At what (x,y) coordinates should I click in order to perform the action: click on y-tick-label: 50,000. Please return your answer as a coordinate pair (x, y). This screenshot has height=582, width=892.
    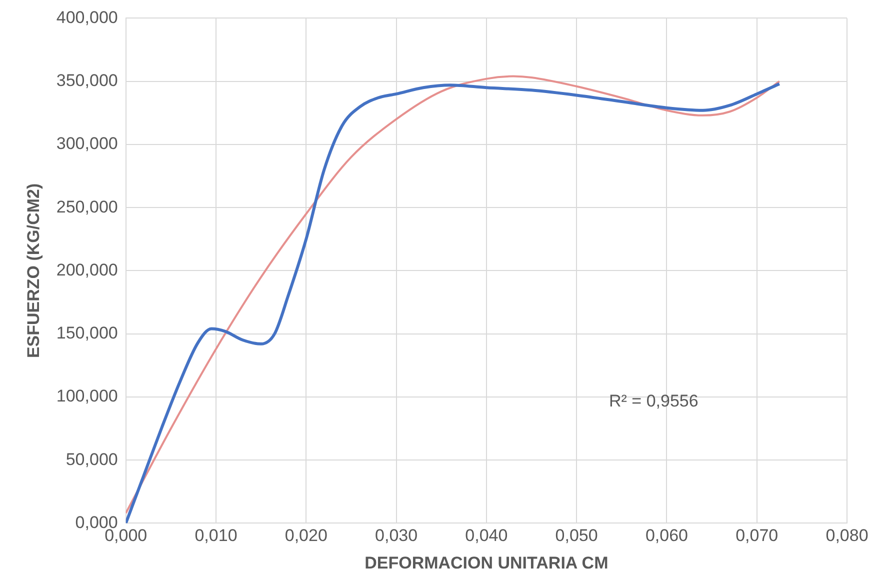
    Looking at the image, I should click on (92, 459).